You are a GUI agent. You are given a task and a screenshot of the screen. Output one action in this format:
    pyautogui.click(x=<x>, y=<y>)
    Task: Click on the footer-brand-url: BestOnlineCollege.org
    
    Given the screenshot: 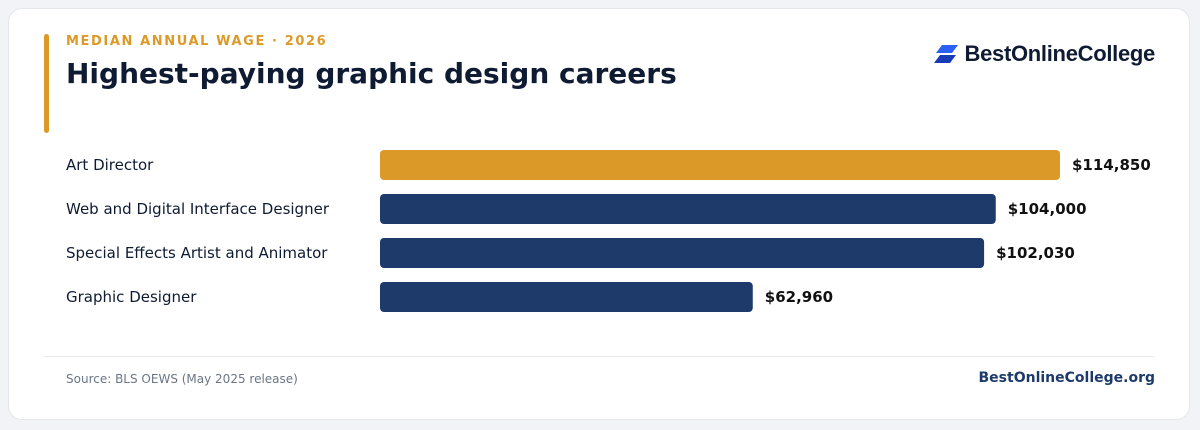 What is the action you would take?
    pyautogui.click(x=1066, y=378)
    